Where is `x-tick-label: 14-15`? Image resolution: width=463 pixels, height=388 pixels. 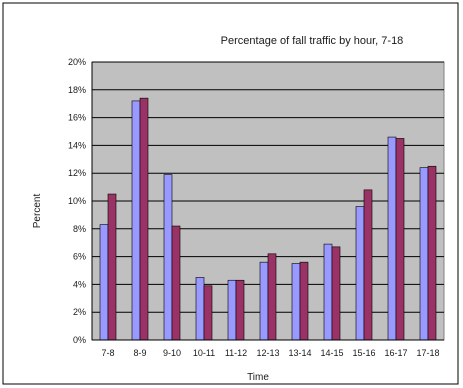 x-tick-label: 14-15 is located at coordinates (331, 353).